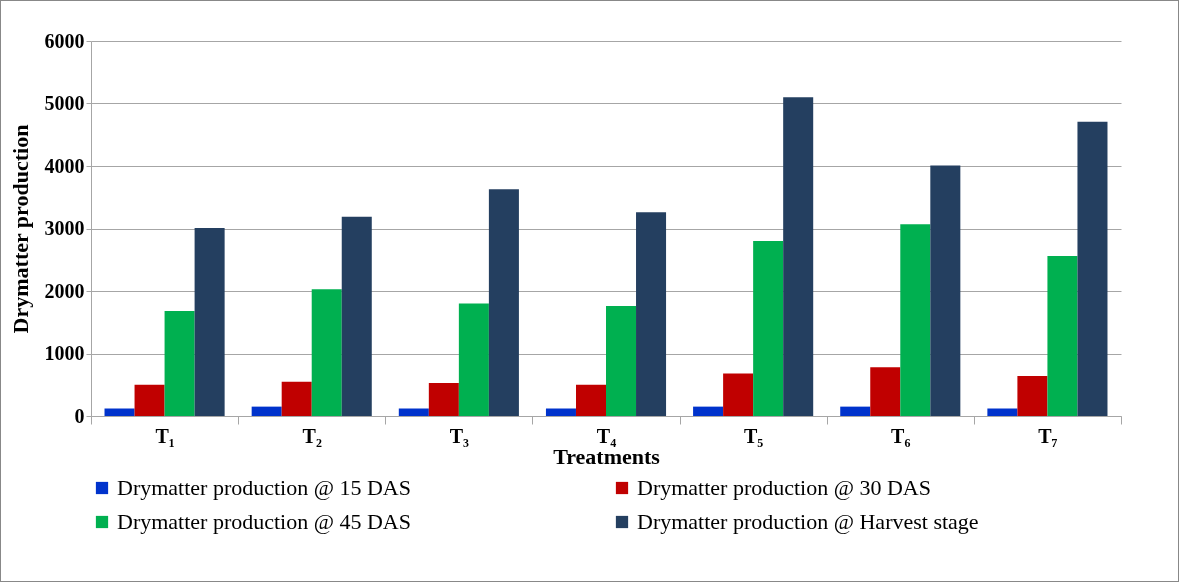  I want to click on x-tick-label: T₃, so click(459, 435).